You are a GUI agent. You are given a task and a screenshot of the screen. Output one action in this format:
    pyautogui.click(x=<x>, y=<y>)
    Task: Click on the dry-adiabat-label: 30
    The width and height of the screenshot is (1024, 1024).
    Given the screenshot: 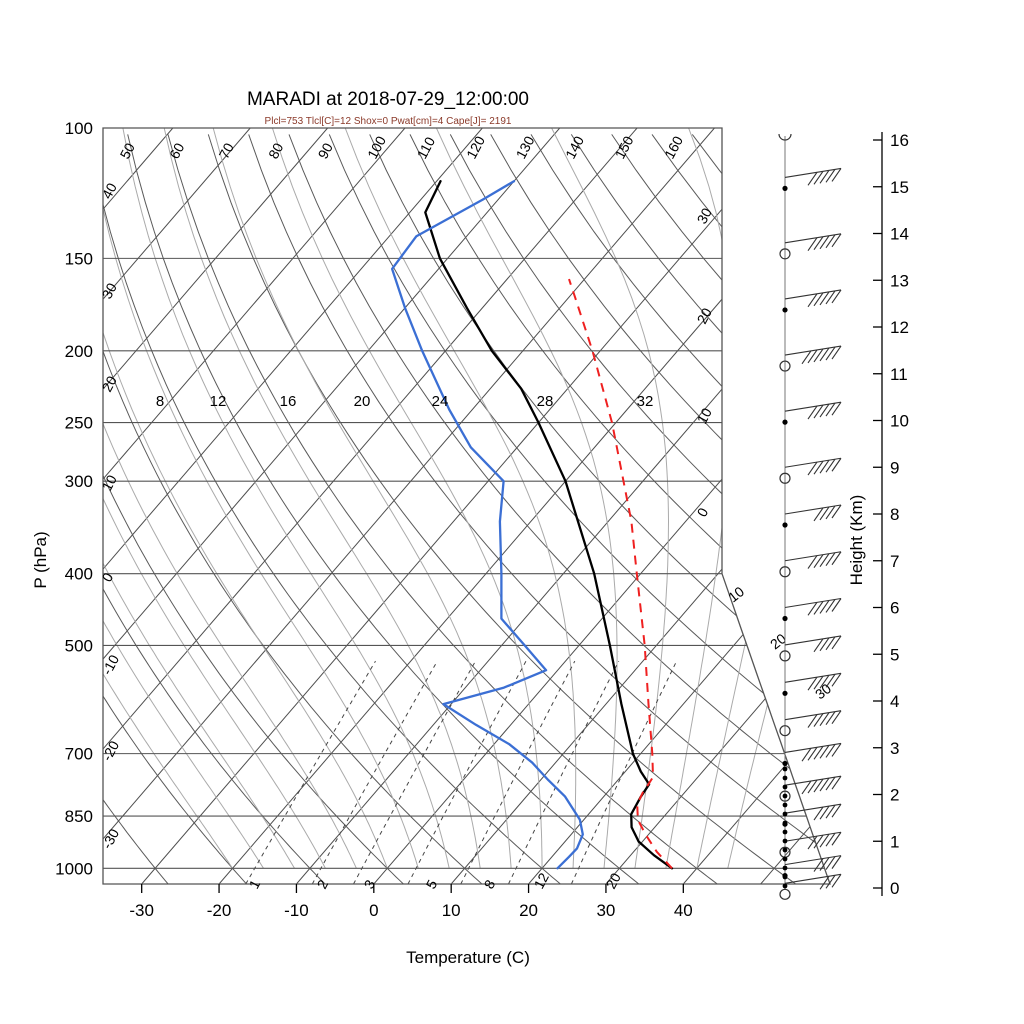 What is the action you would take?
    pyautogui.click(x=110, y=290)
    